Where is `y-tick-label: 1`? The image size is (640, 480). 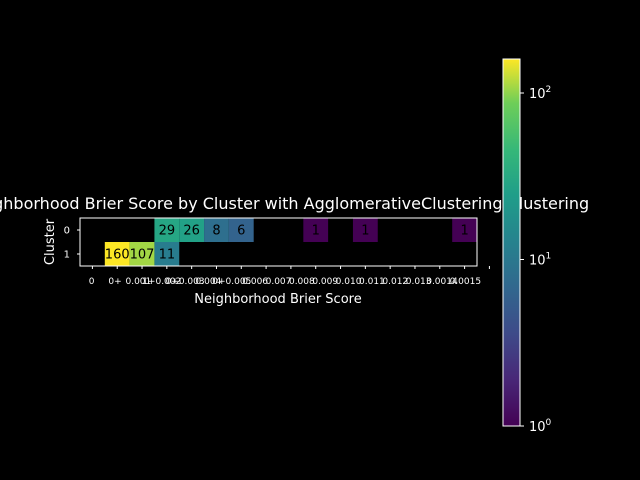
y-tick-label: 1 is located at coordinates (67, 255).